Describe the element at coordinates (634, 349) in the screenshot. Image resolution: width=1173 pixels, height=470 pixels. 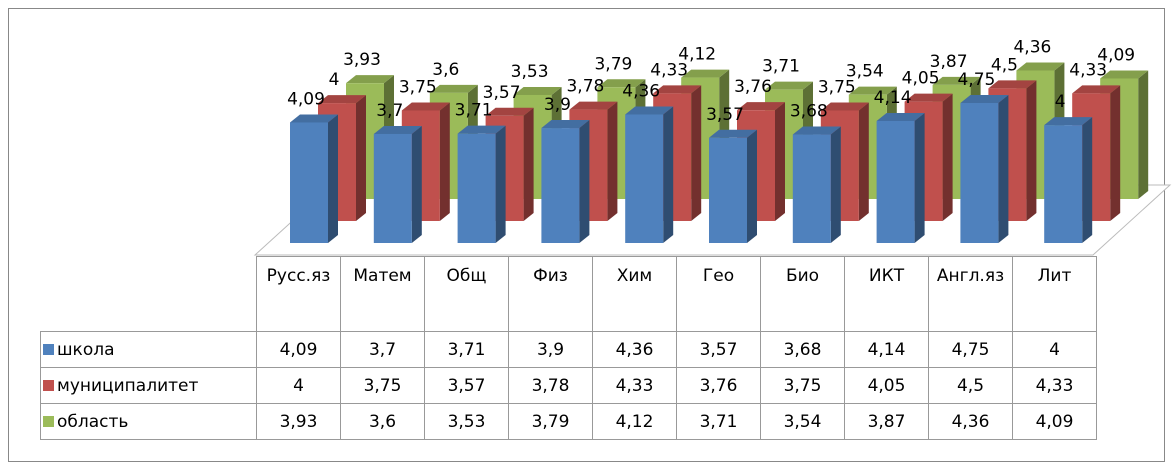
I see `table-cell: 4,36` at that location.